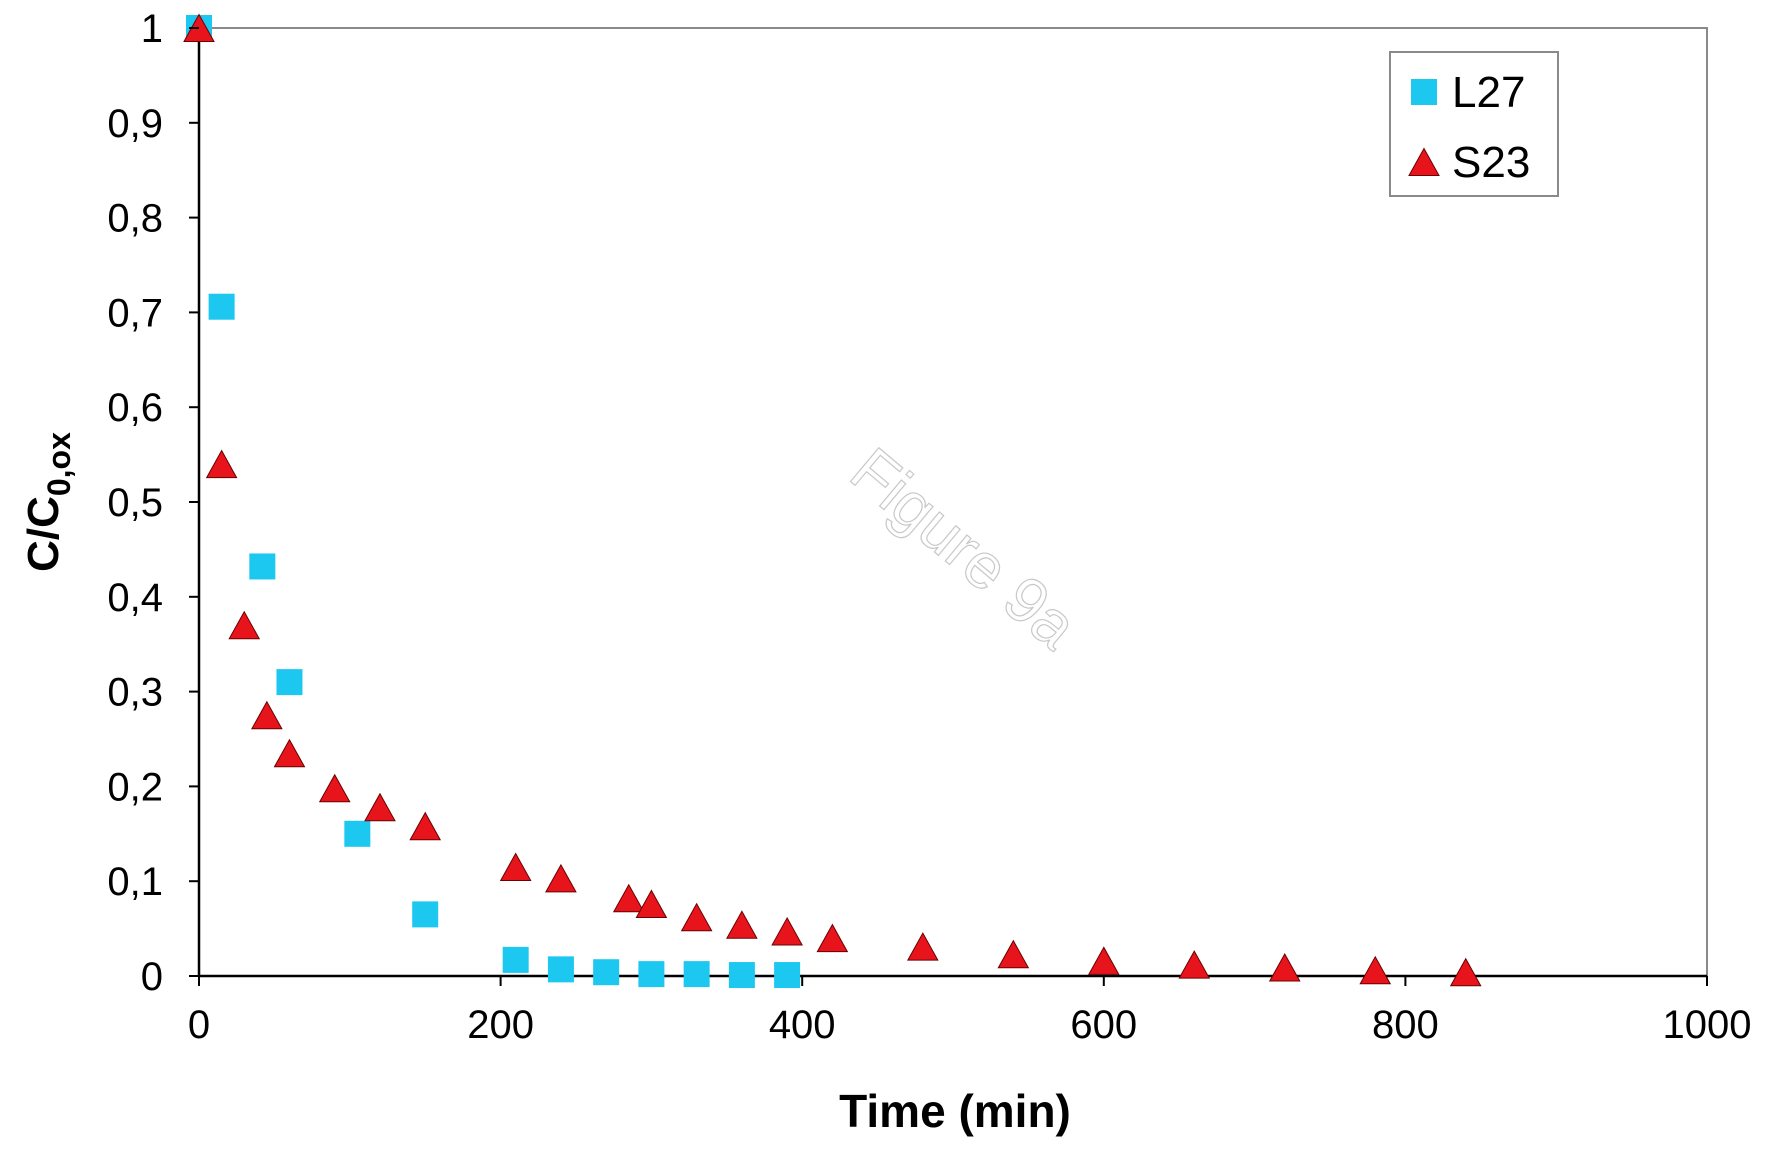  I want to click on legend-label: S23, so click(1491, 162).